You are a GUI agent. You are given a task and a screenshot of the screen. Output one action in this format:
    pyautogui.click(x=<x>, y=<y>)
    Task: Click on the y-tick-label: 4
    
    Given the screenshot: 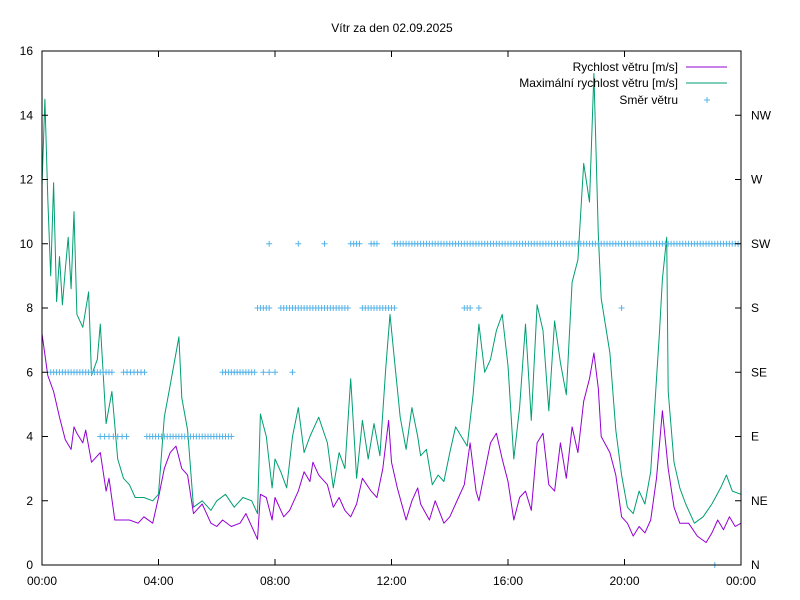 What is the action you would take?
    pyautogui.click(x=29, y=437)
    